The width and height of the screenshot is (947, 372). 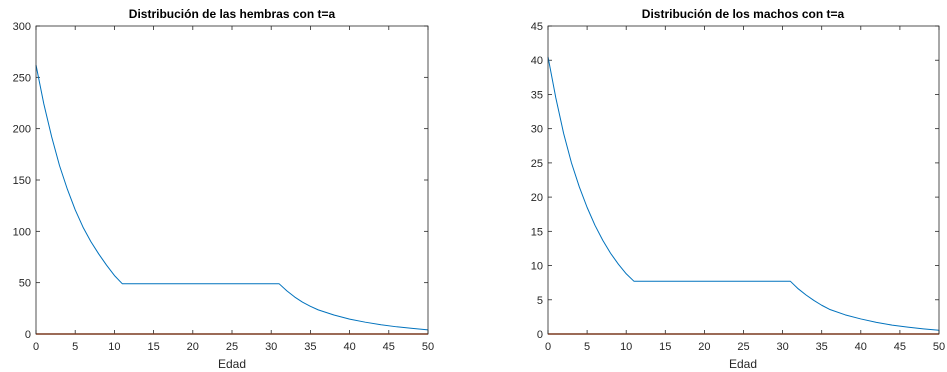 What do you see at coordinates (743, 14) in the screenshot?
I see `chart-title-machos: Distribución de los machos con t=a` at bounding box center [743, 14].